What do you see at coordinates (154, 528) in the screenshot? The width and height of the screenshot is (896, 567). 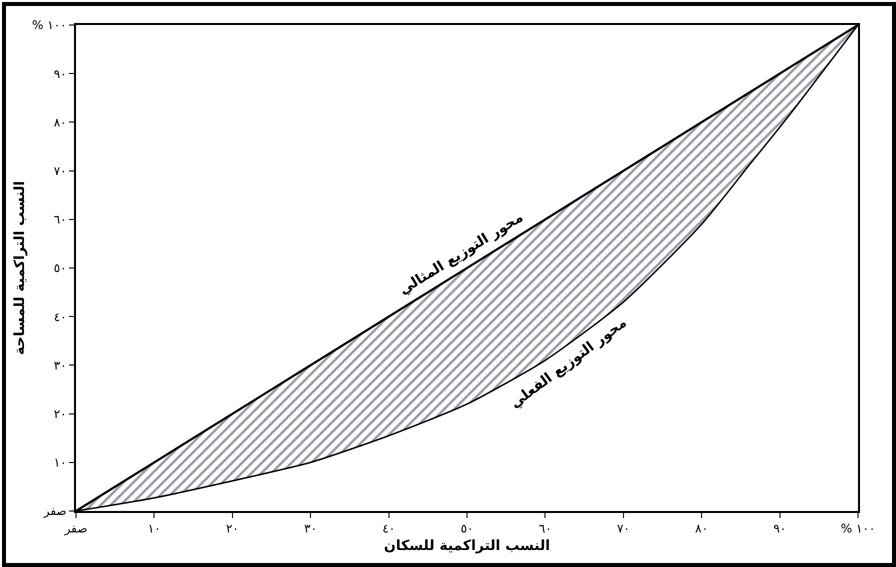 I see `x-tick-label: ١٠` at bounding box center [154, 528].